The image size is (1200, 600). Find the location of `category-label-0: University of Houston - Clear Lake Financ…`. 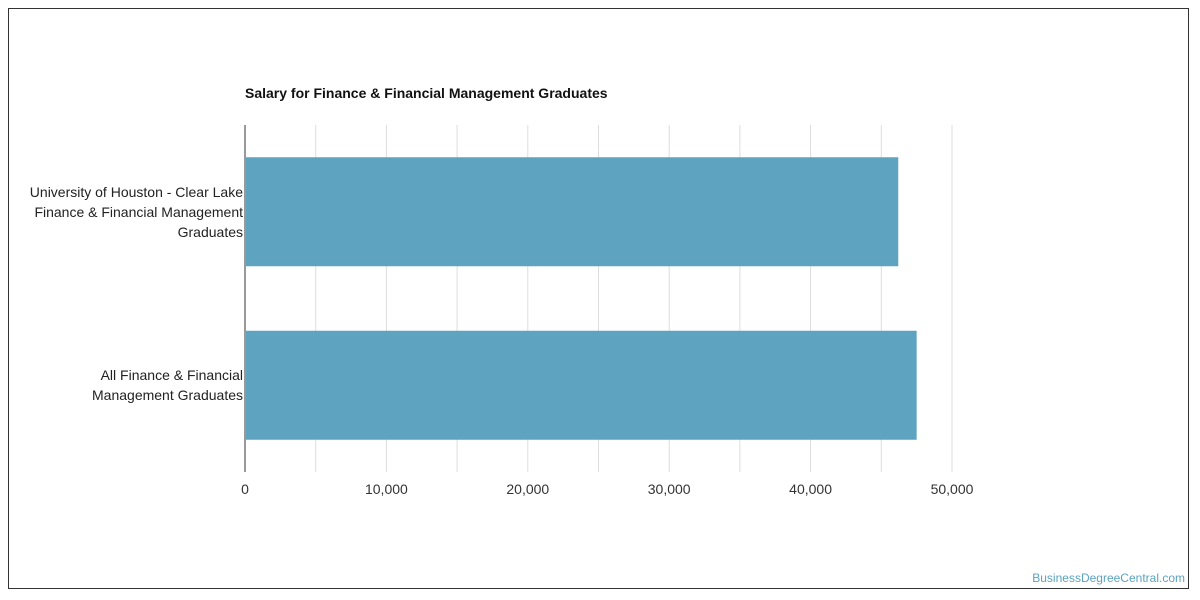

category-label-0: University of Houston - Clear Lake Financ… is located at coordinates (123, 212).